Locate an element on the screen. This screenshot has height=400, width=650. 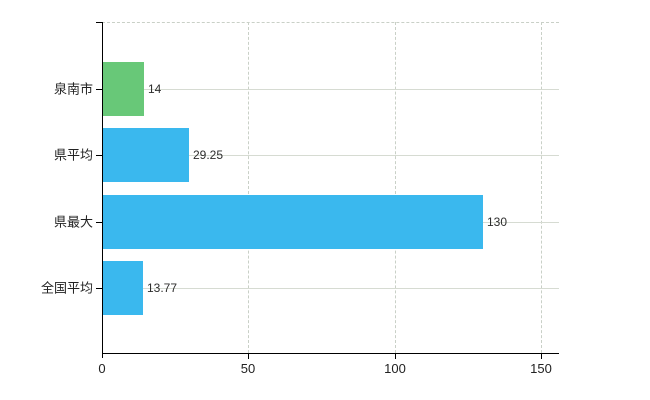
x-tick-label: 150 is located at coordinates (541, 368).